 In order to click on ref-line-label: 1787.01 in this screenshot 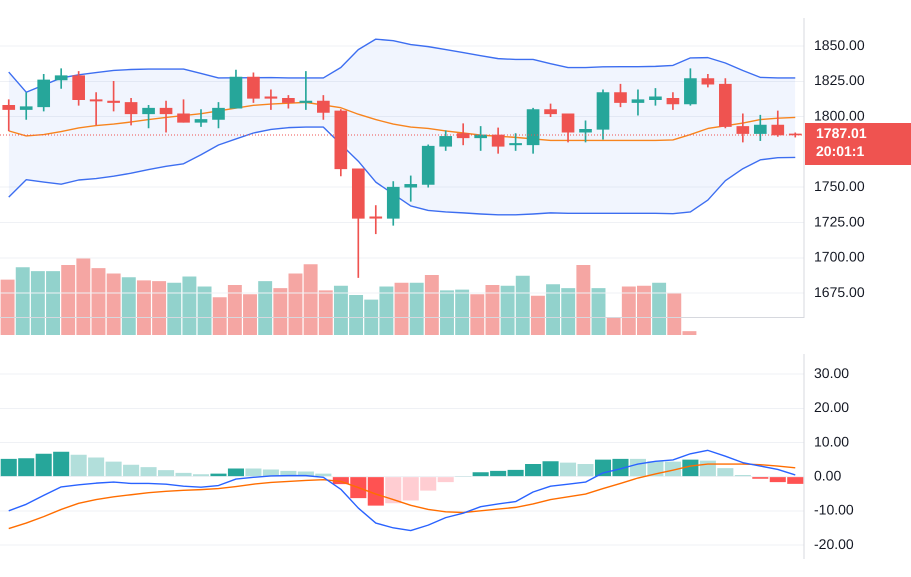, I will do `click(841, 132)`.